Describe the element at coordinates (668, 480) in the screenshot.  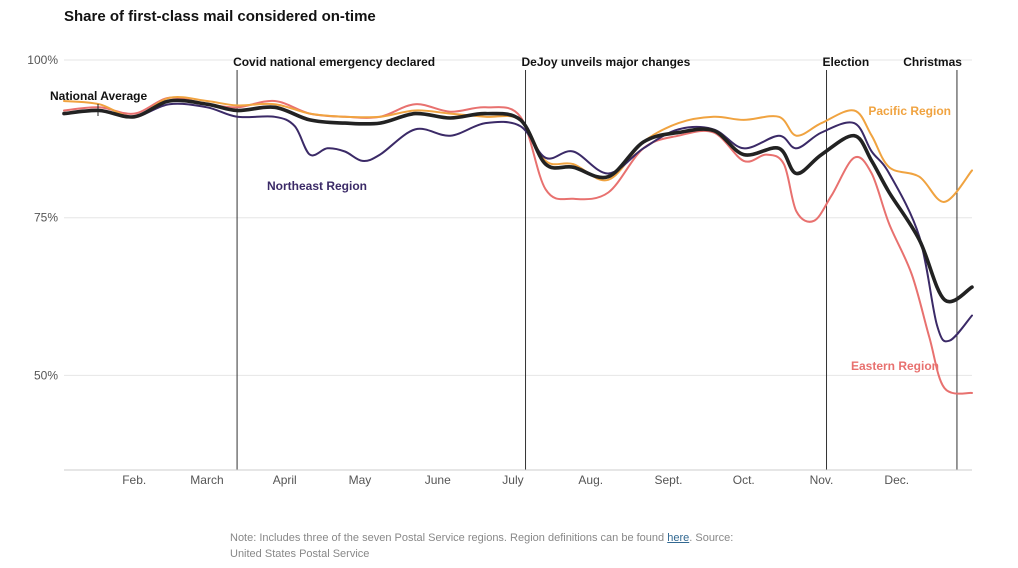
I see `x-tick-label: Sept.` at that location.